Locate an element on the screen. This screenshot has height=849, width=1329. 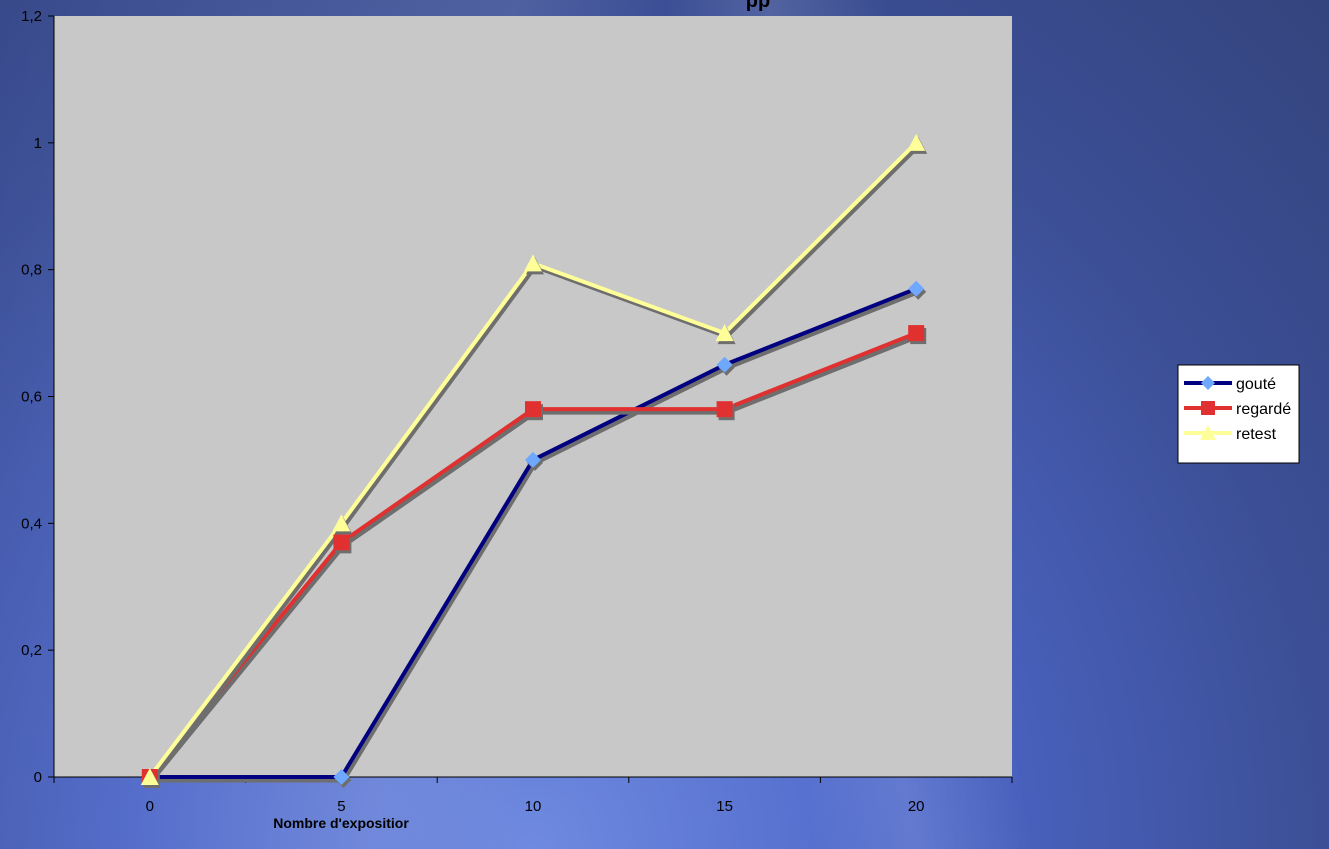
x-tick-label: 15 is located at coordinates (724, 806).